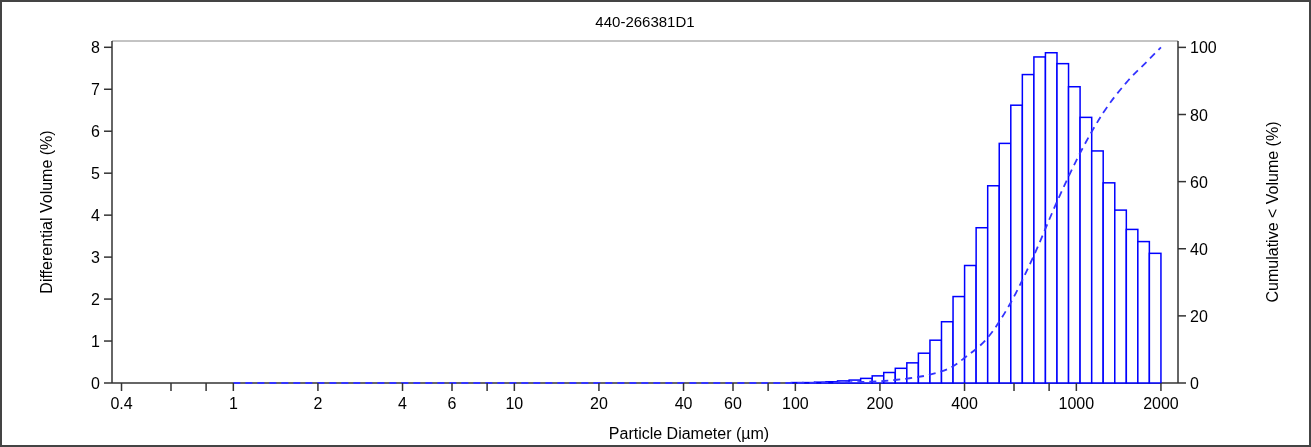  Describe the element at coordinates (403, 403) in the screenshot. I see `x-tick-label: 4` at that location.